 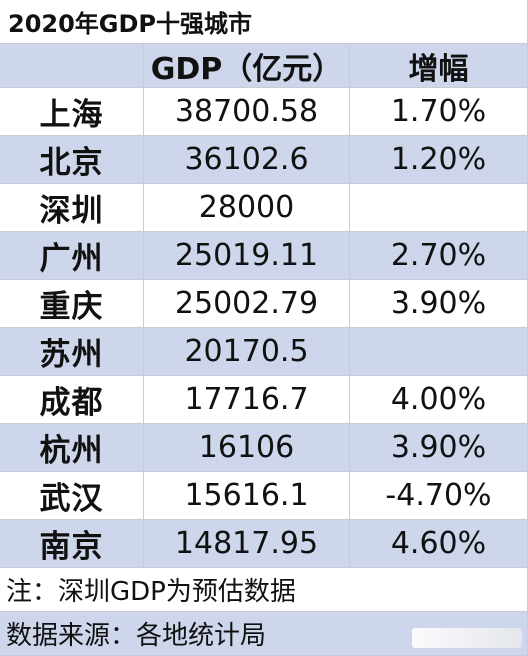 I want to click on row-2-growth: 1.20%, so click(x=439, y=160).